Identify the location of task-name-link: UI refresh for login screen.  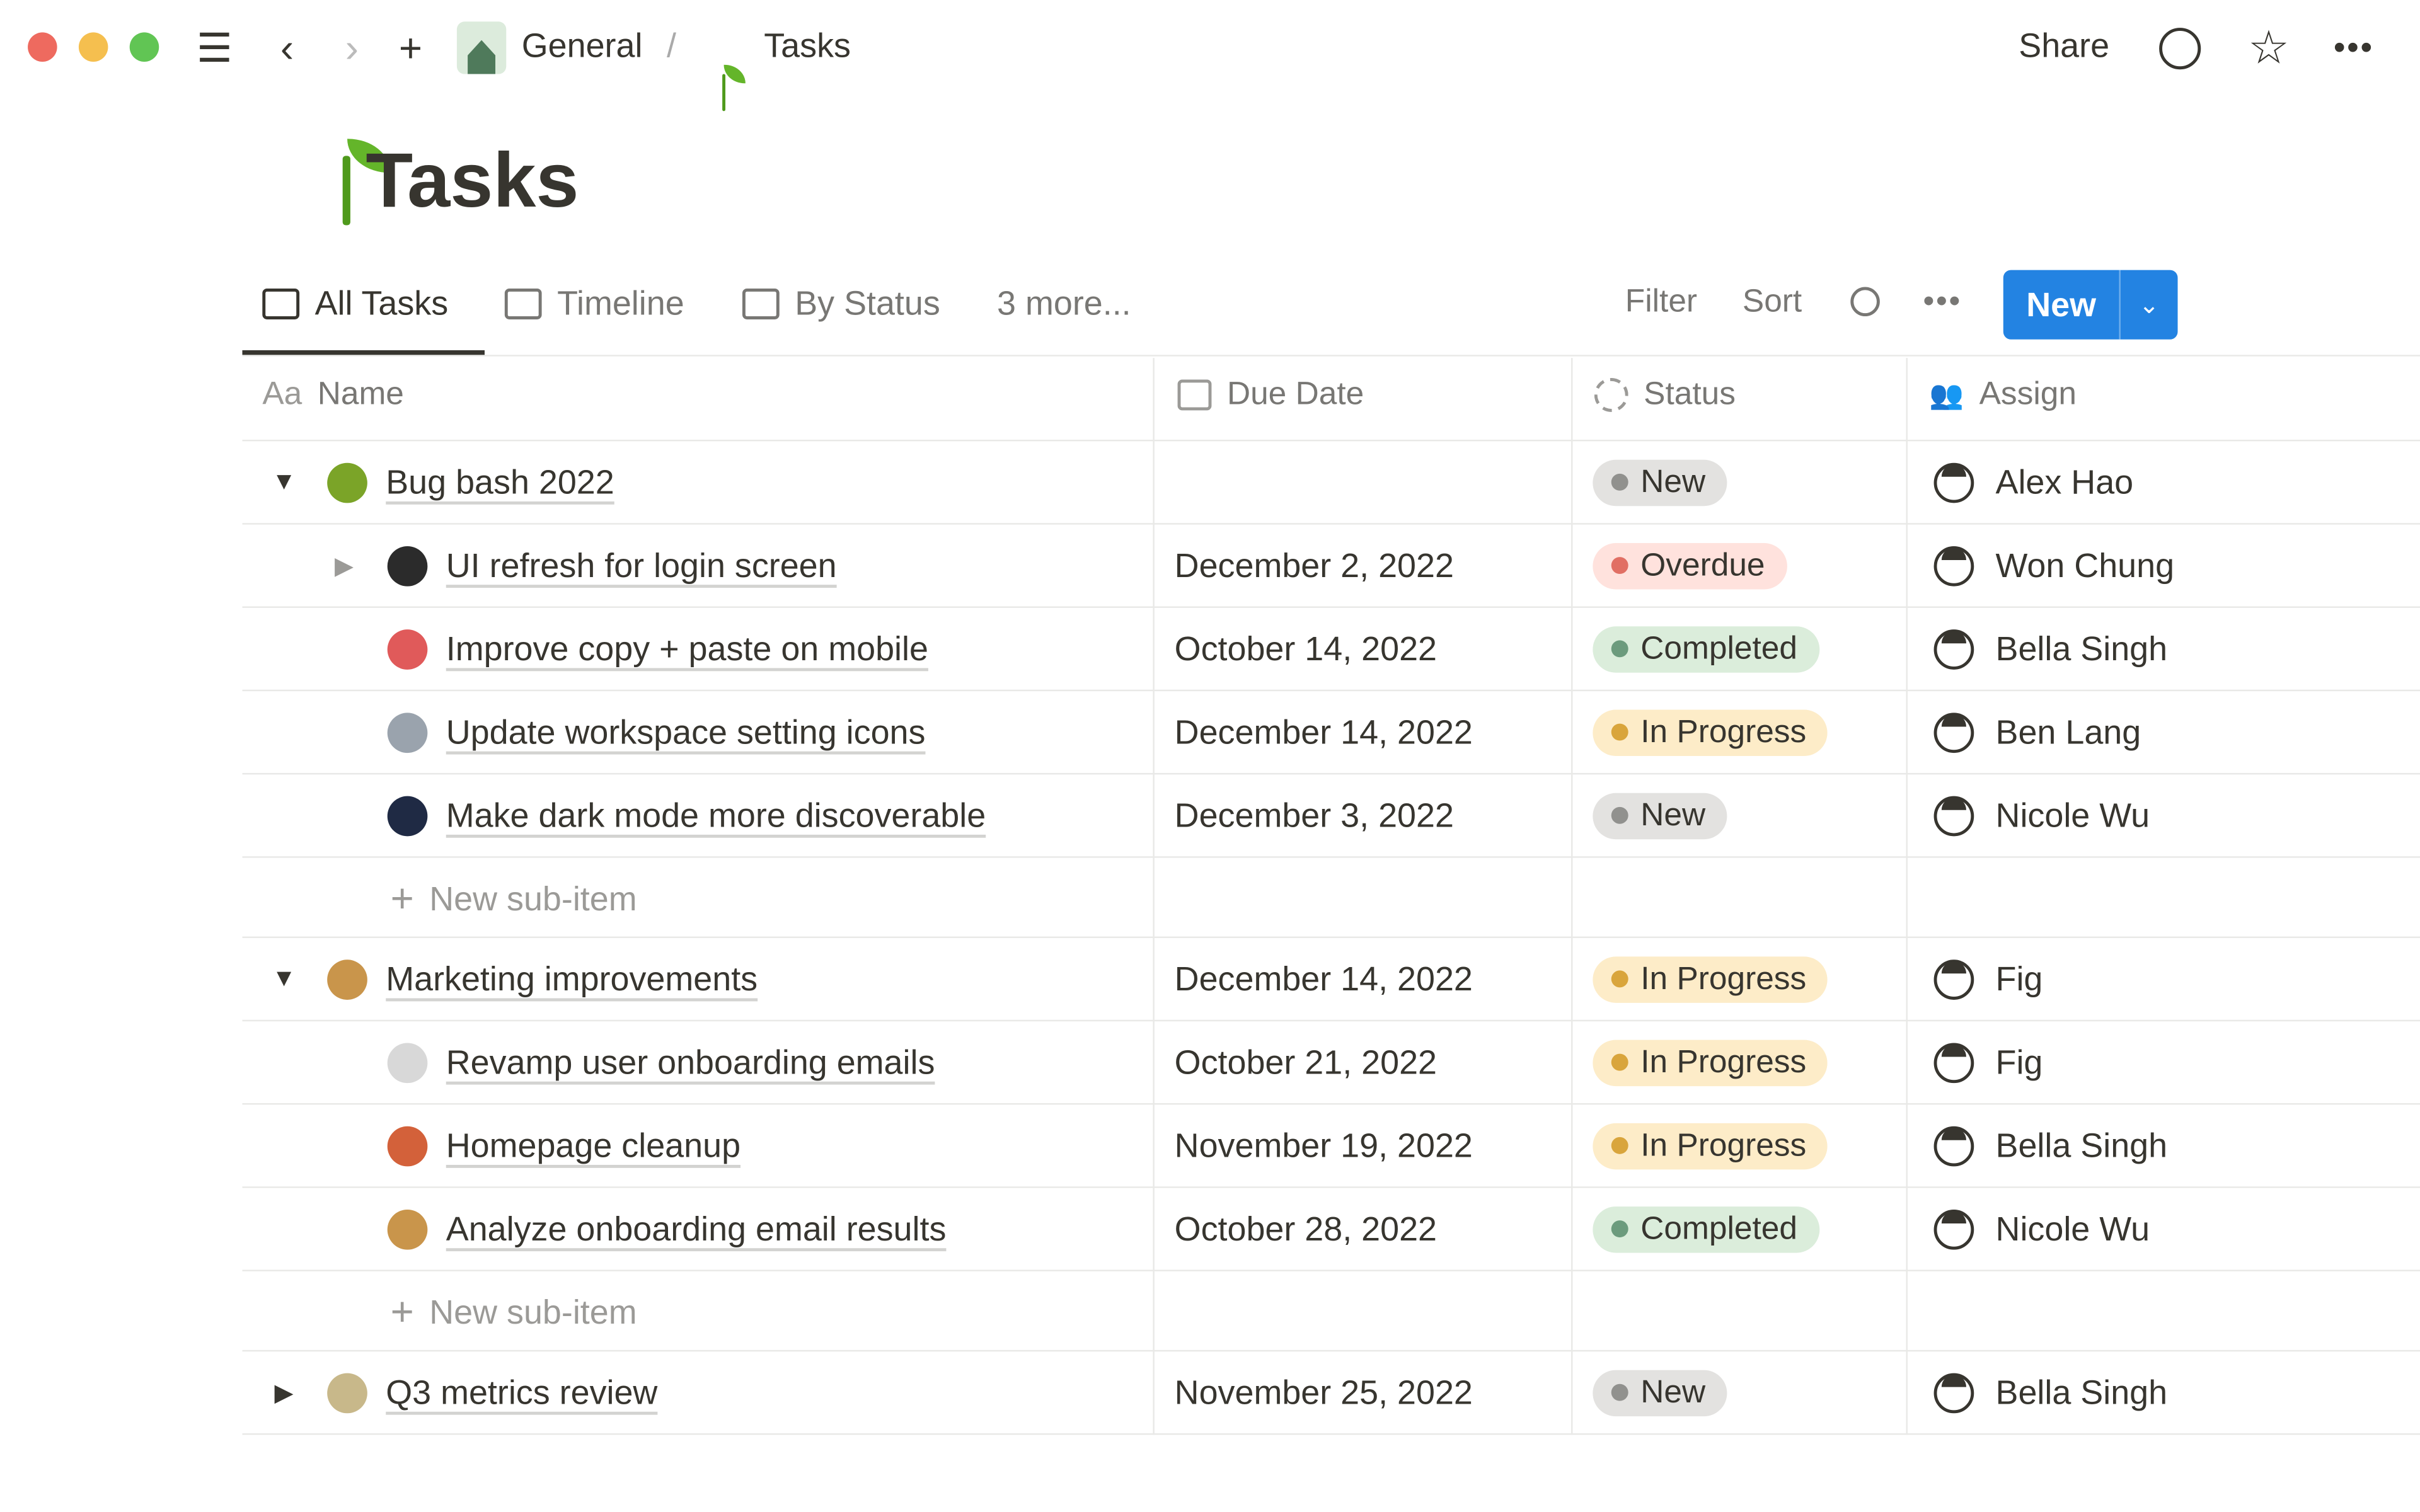
(641, 564).